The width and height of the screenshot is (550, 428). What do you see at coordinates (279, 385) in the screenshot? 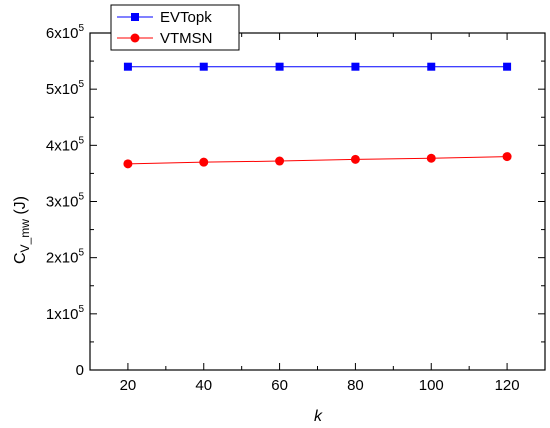
I see `x-tick-label: 60` at bounding box center [279, 385].